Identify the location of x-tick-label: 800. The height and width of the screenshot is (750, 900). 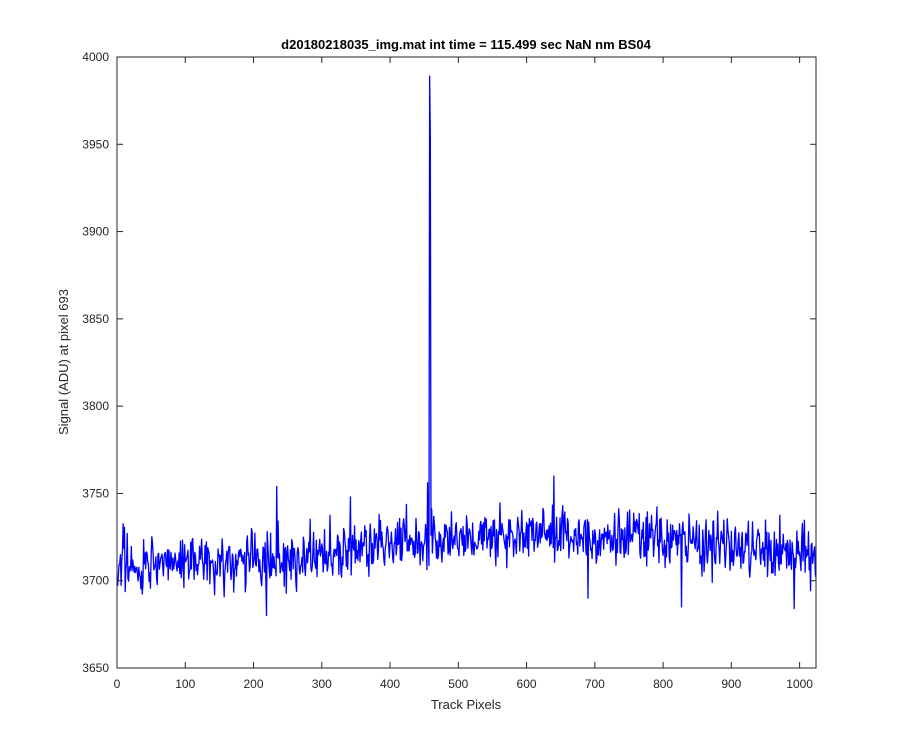
(663, 684).